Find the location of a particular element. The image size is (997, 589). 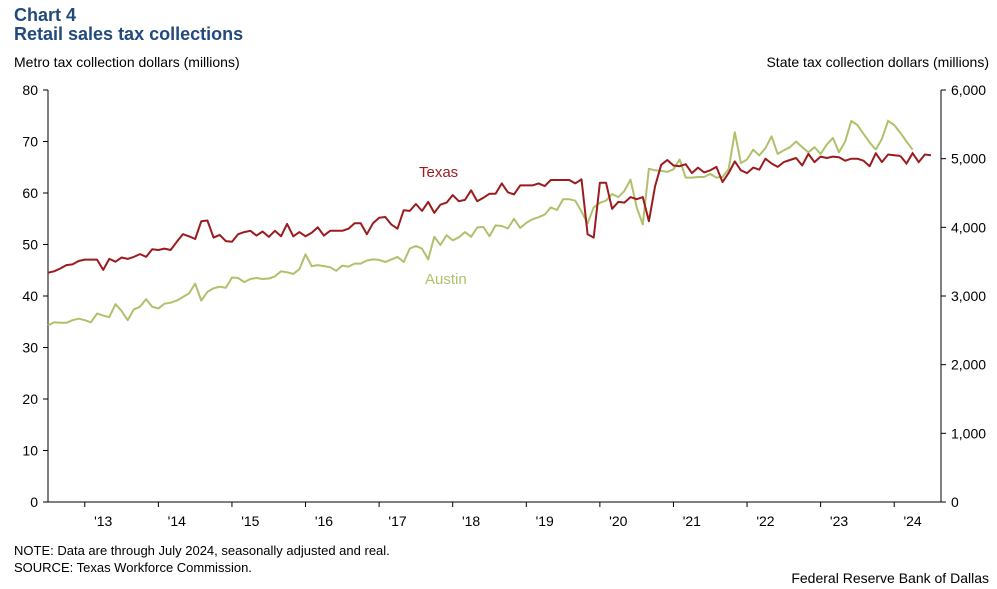

x-tick-label: '15 is located at coordinates (250, 521).